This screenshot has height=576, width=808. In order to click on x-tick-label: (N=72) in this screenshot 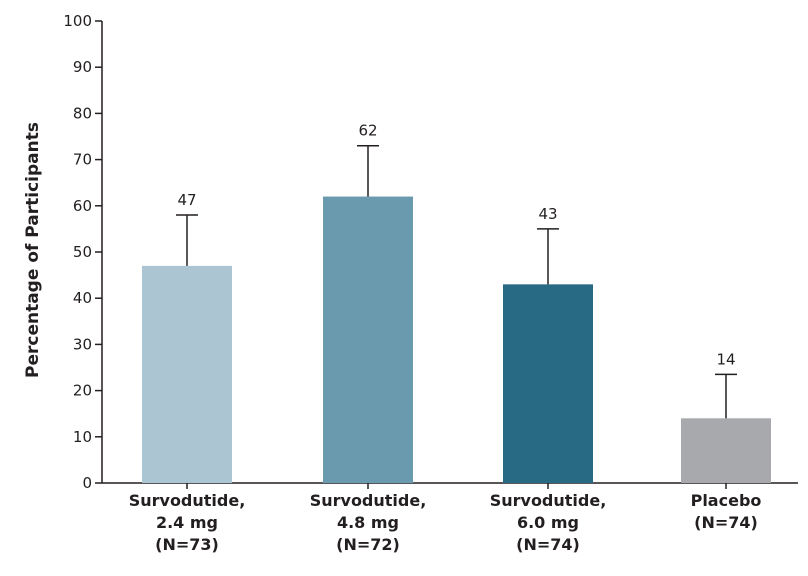, I will do `click(368, 544)`.